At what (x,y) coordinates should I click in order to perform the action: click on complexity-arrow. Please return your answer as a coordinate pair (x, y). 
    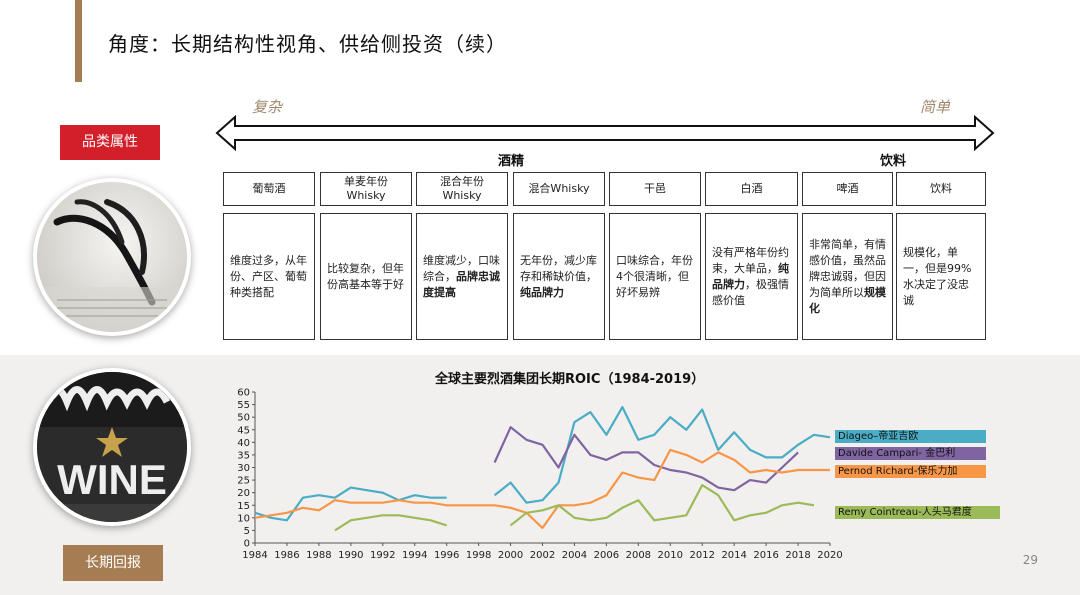
    Looking at the image, I should click on (605, 133).